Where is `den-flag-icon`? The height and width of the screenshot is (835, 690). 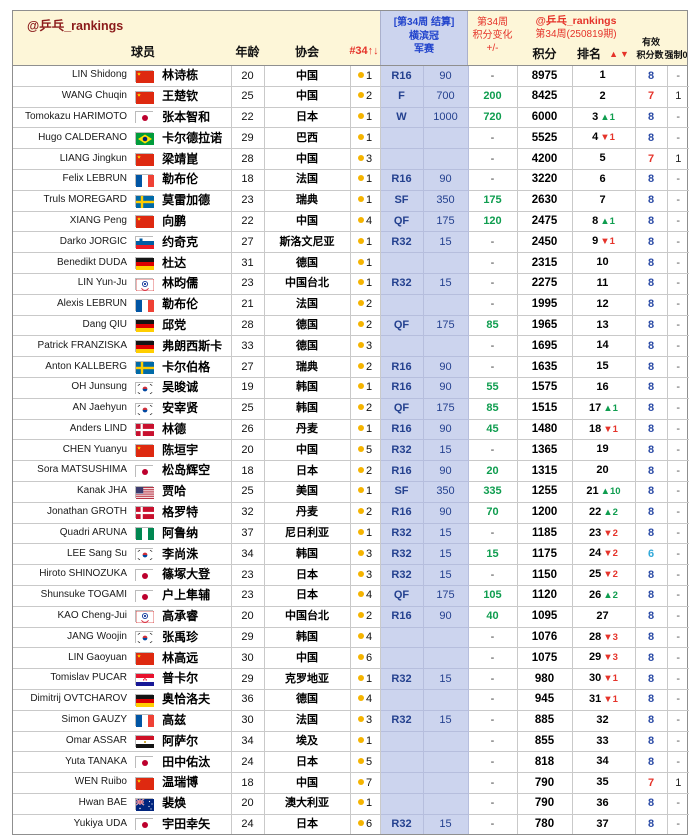
den-flag-icon is located at coordinates (145, 513).